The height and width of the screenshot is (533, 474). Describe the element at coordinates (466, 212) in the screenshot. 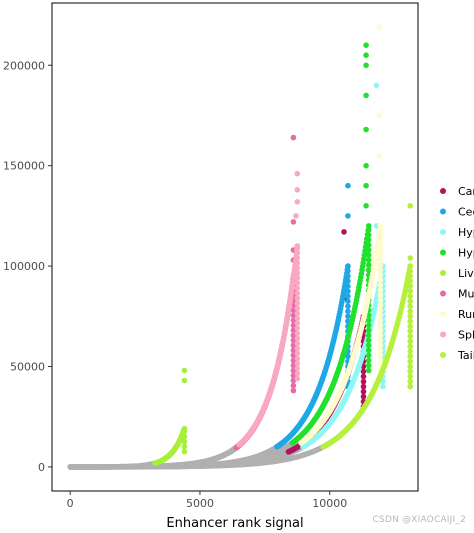

I see `legend-label: Cec` at that location.